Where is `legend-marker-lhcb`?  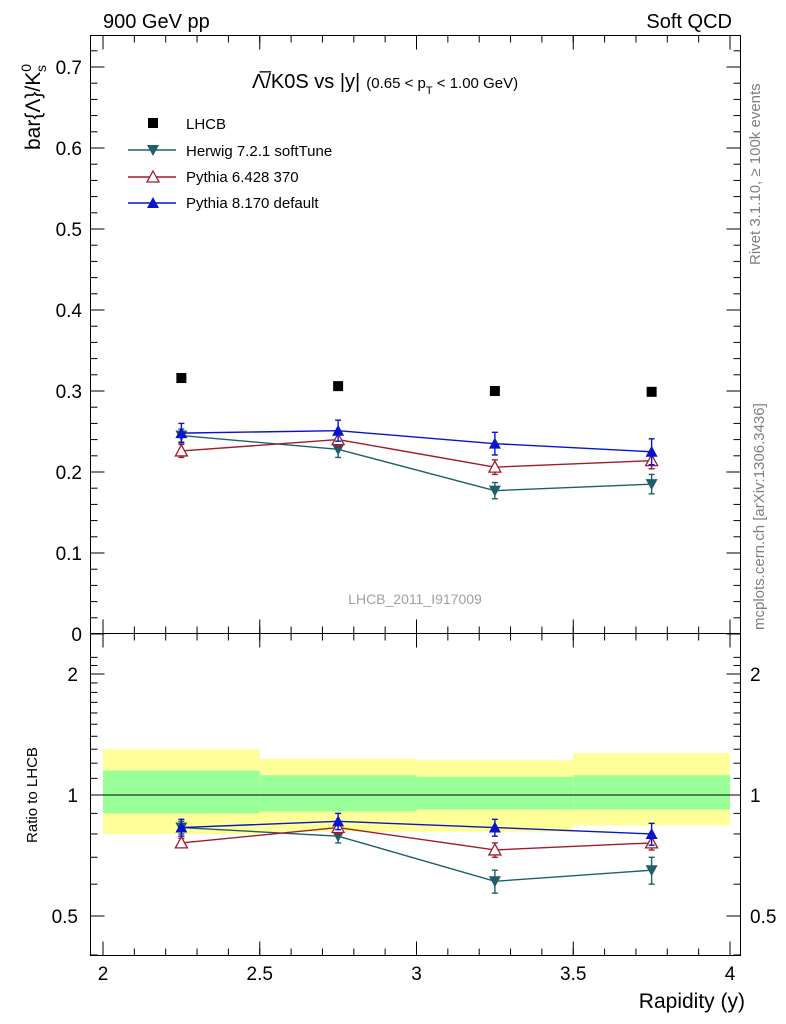 legend-marker-lhcb is located at coordinates (153, 123).